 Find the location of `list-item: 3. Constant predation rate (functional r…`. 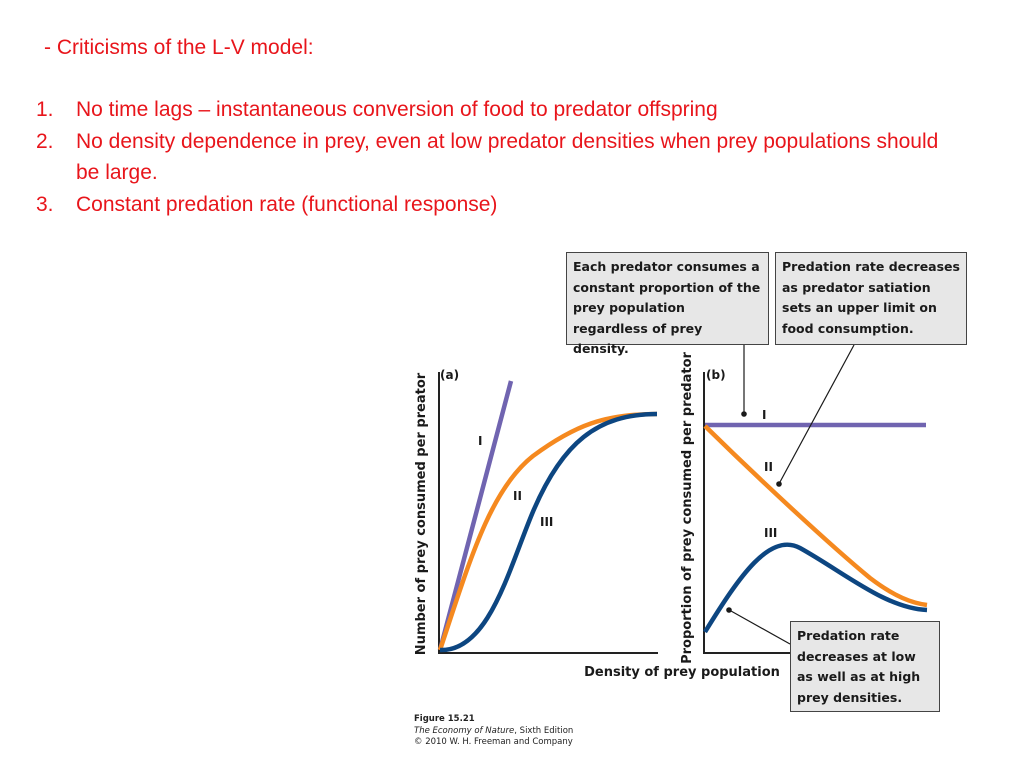

list-item: 3. Constant predation rate (functional r… is located at coordinates (496, 205).